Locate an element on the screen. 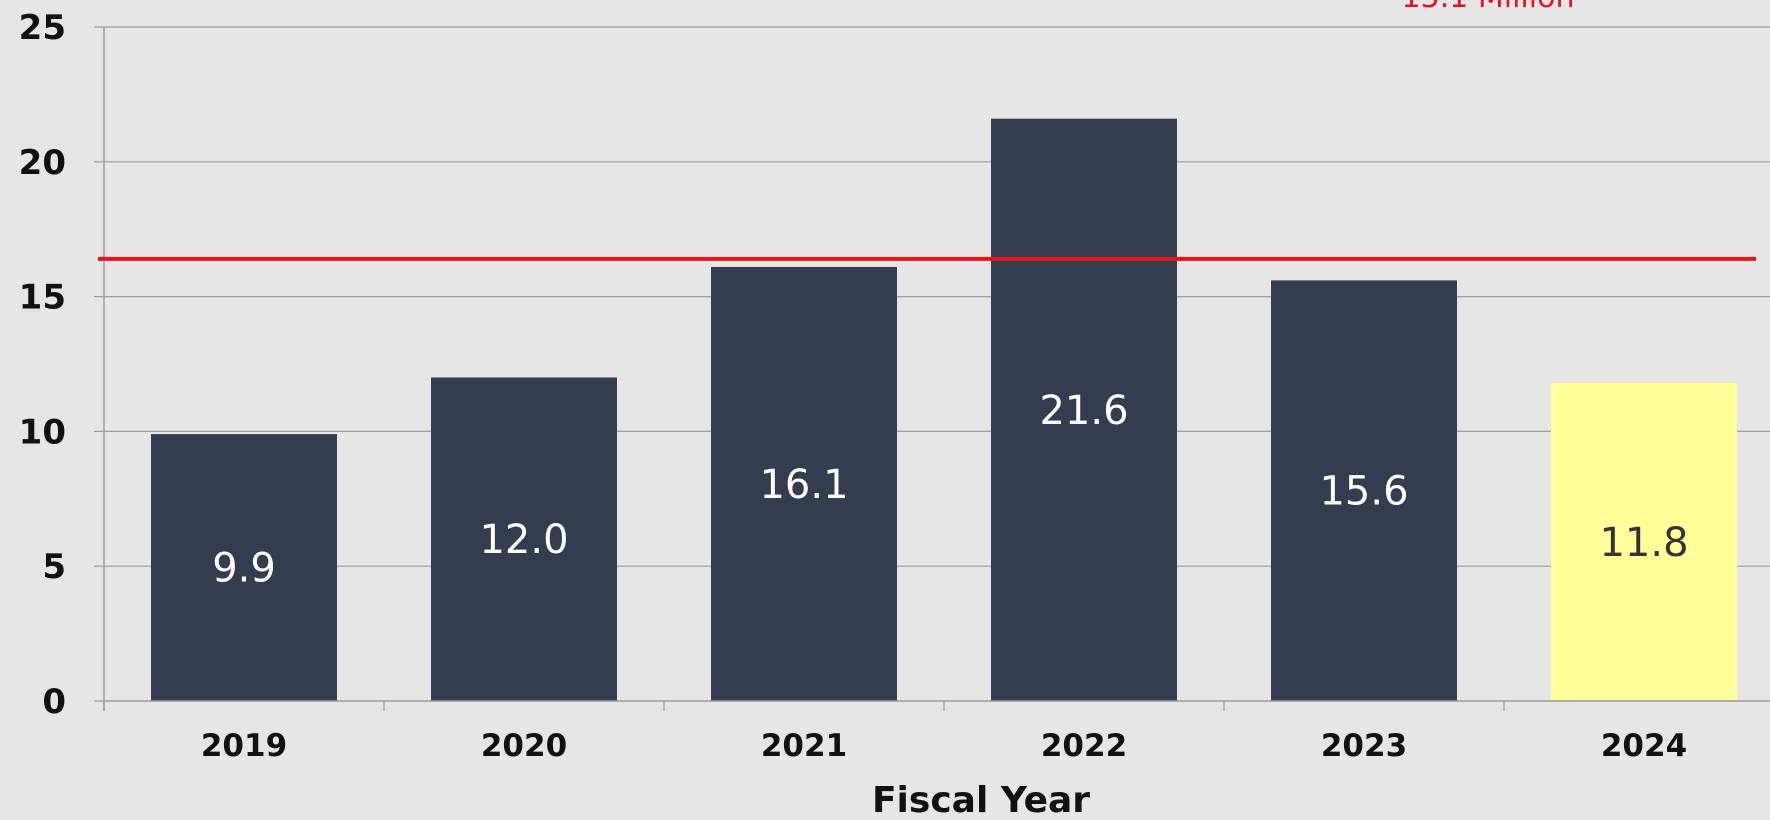 The height and width of the screenshot is (820, 1770). data-label: 16.1 is located at coordinates (803, 485).